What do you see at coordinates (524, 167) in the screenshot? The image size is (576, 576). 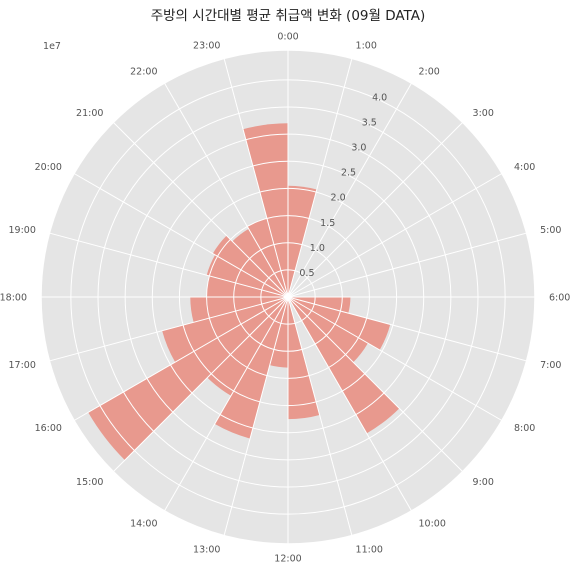 I see `angle-label: 4:00` at bounding box center [524, 167].